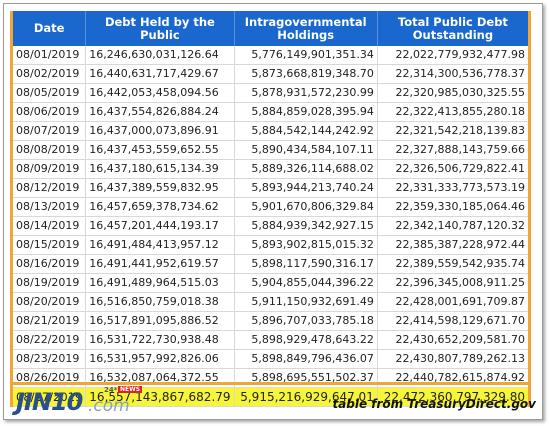 This screenshot has height=426, width=550. What do you see at coordinates (160, 112) in the screenshot?
I see `cell-debt-held-by-public: 16,437,554,826,884.24` at bounding box center [160, 112].